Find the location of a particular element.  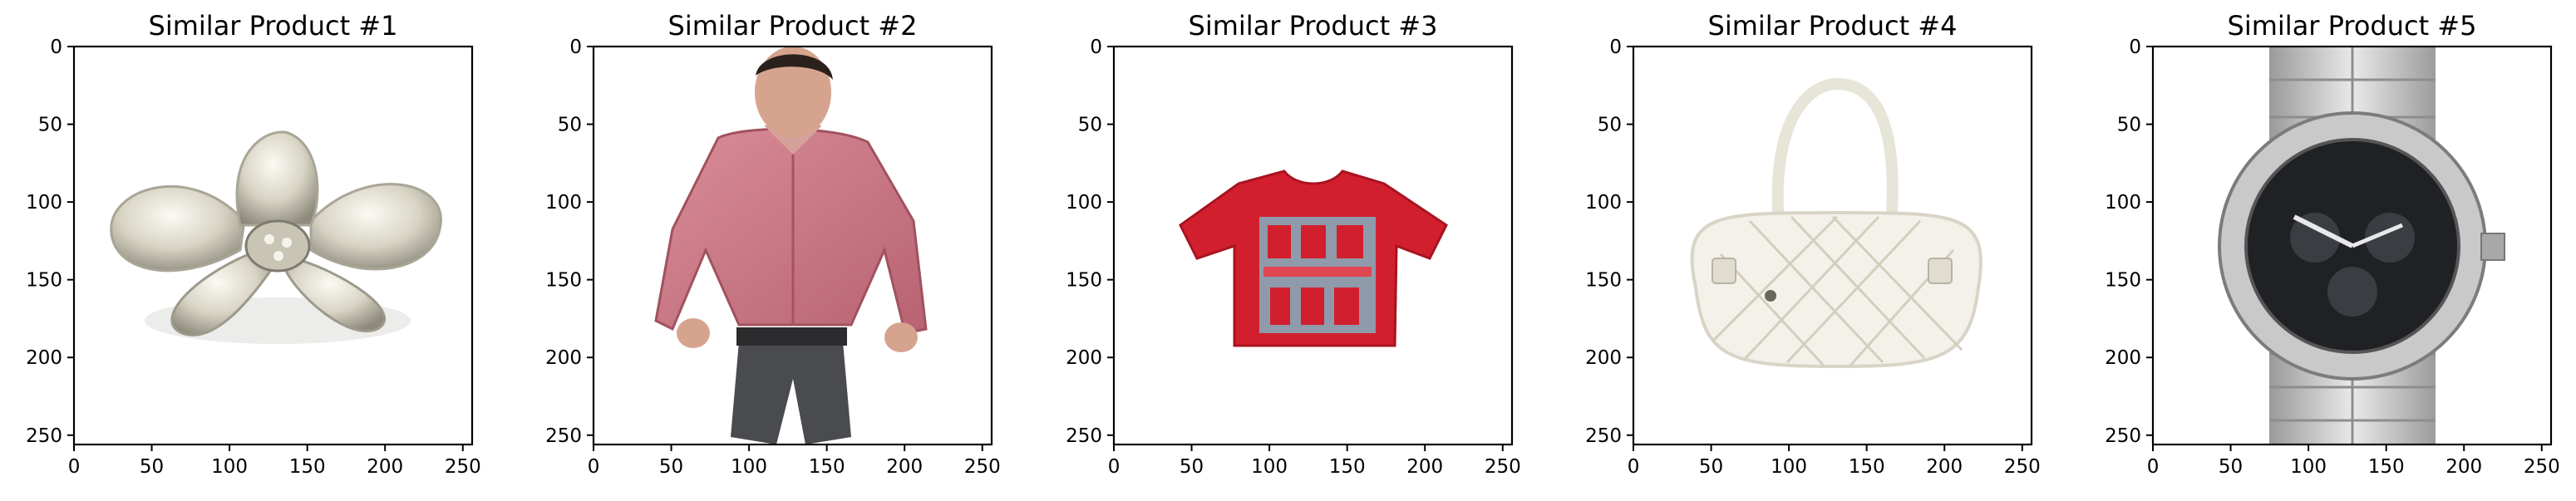

subplot-title: Similar Product #2 is located at coordinates (793, 26).